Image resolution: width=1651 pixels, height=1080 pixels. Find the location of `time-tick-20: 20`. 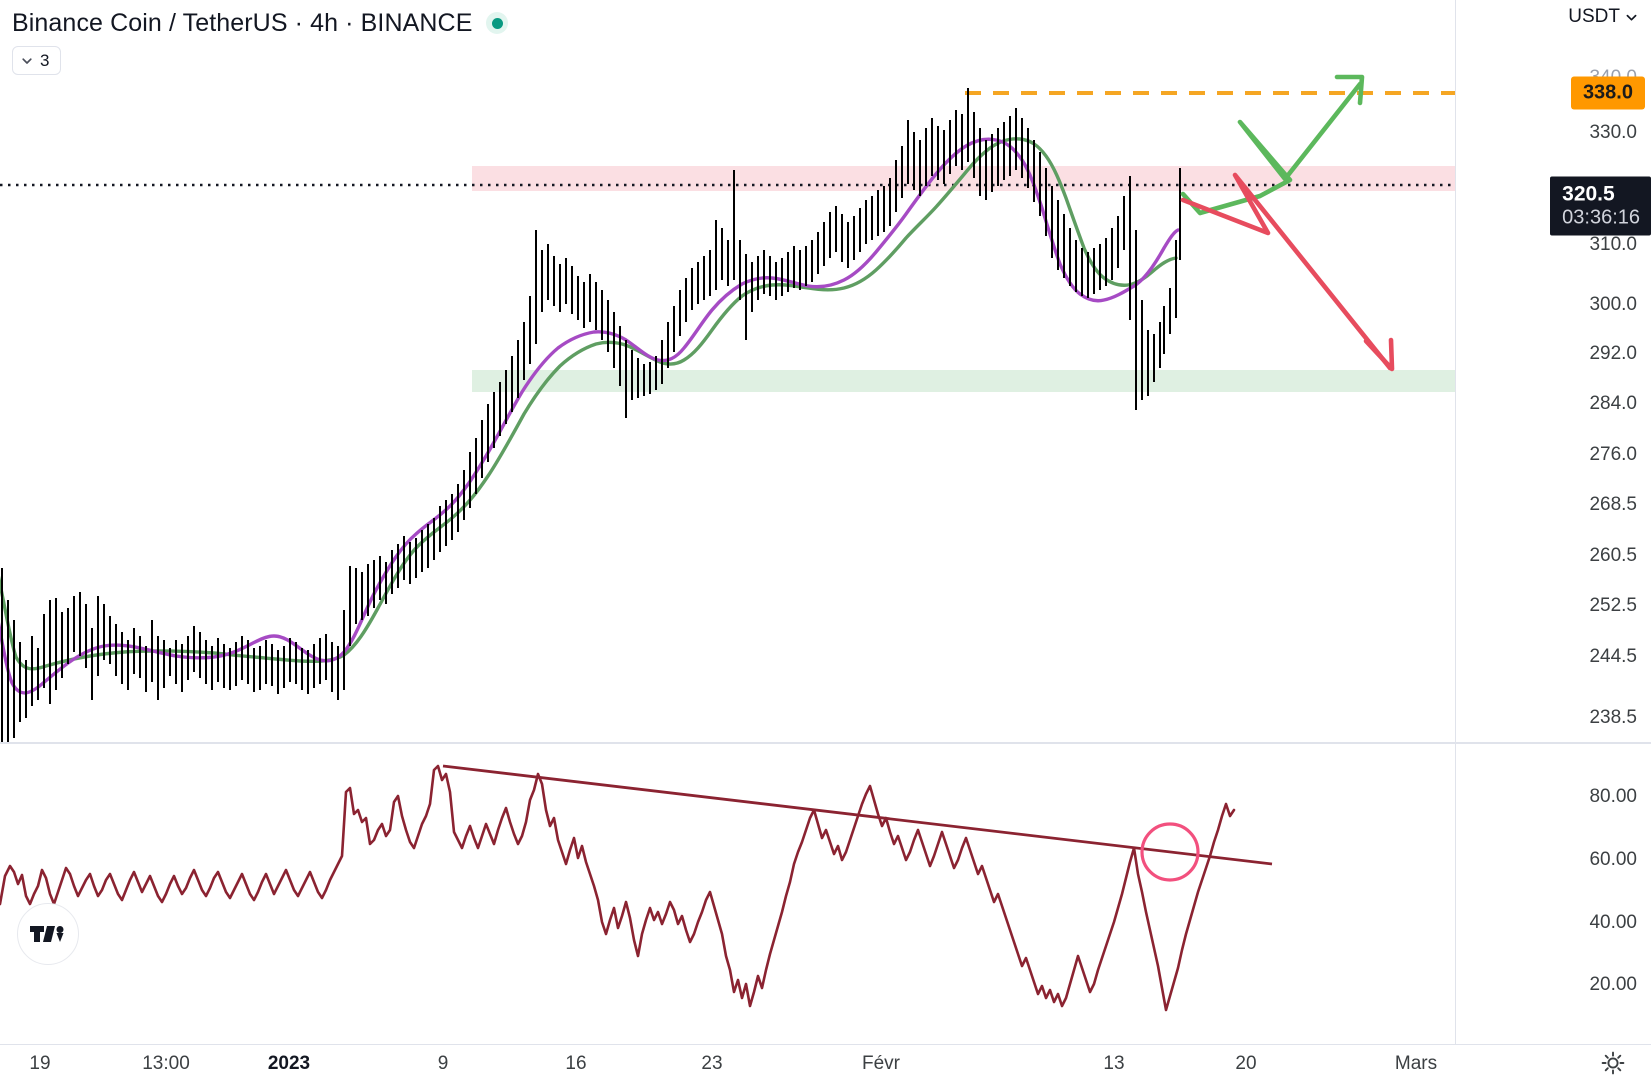

time-tick-20: 20 is located at coordinates (1246, 1063).